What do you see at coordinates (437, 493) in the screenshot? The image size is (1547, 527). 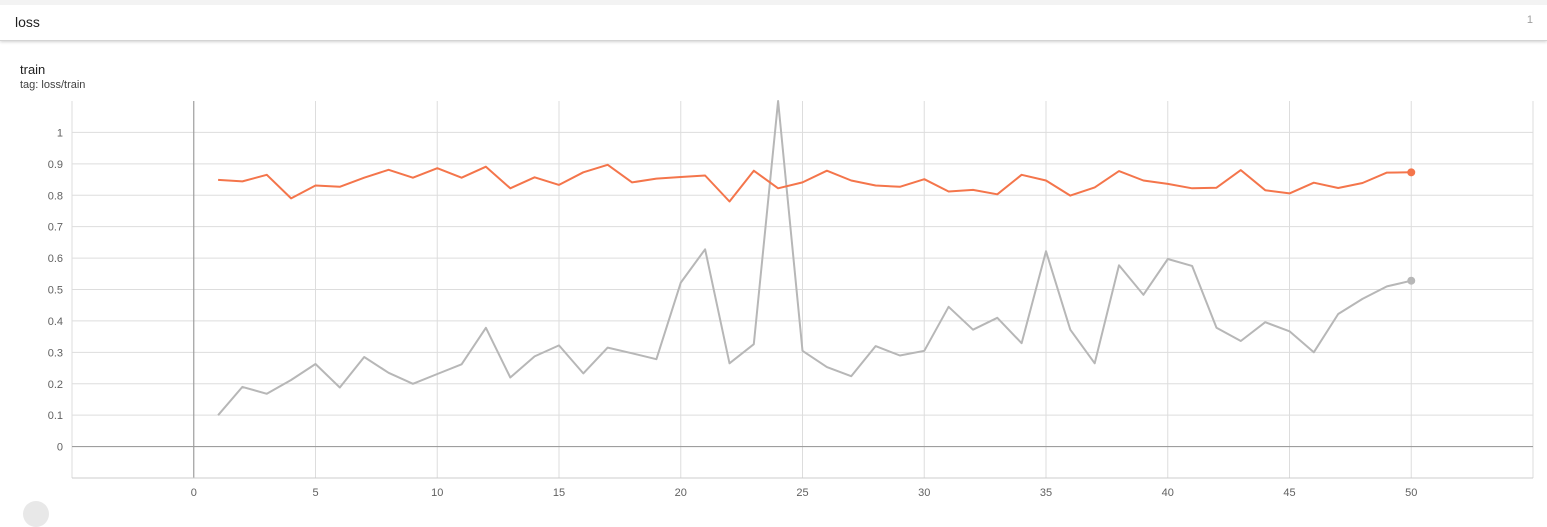 I see `x-tick-label: 10` at bounding box center [437, 493].